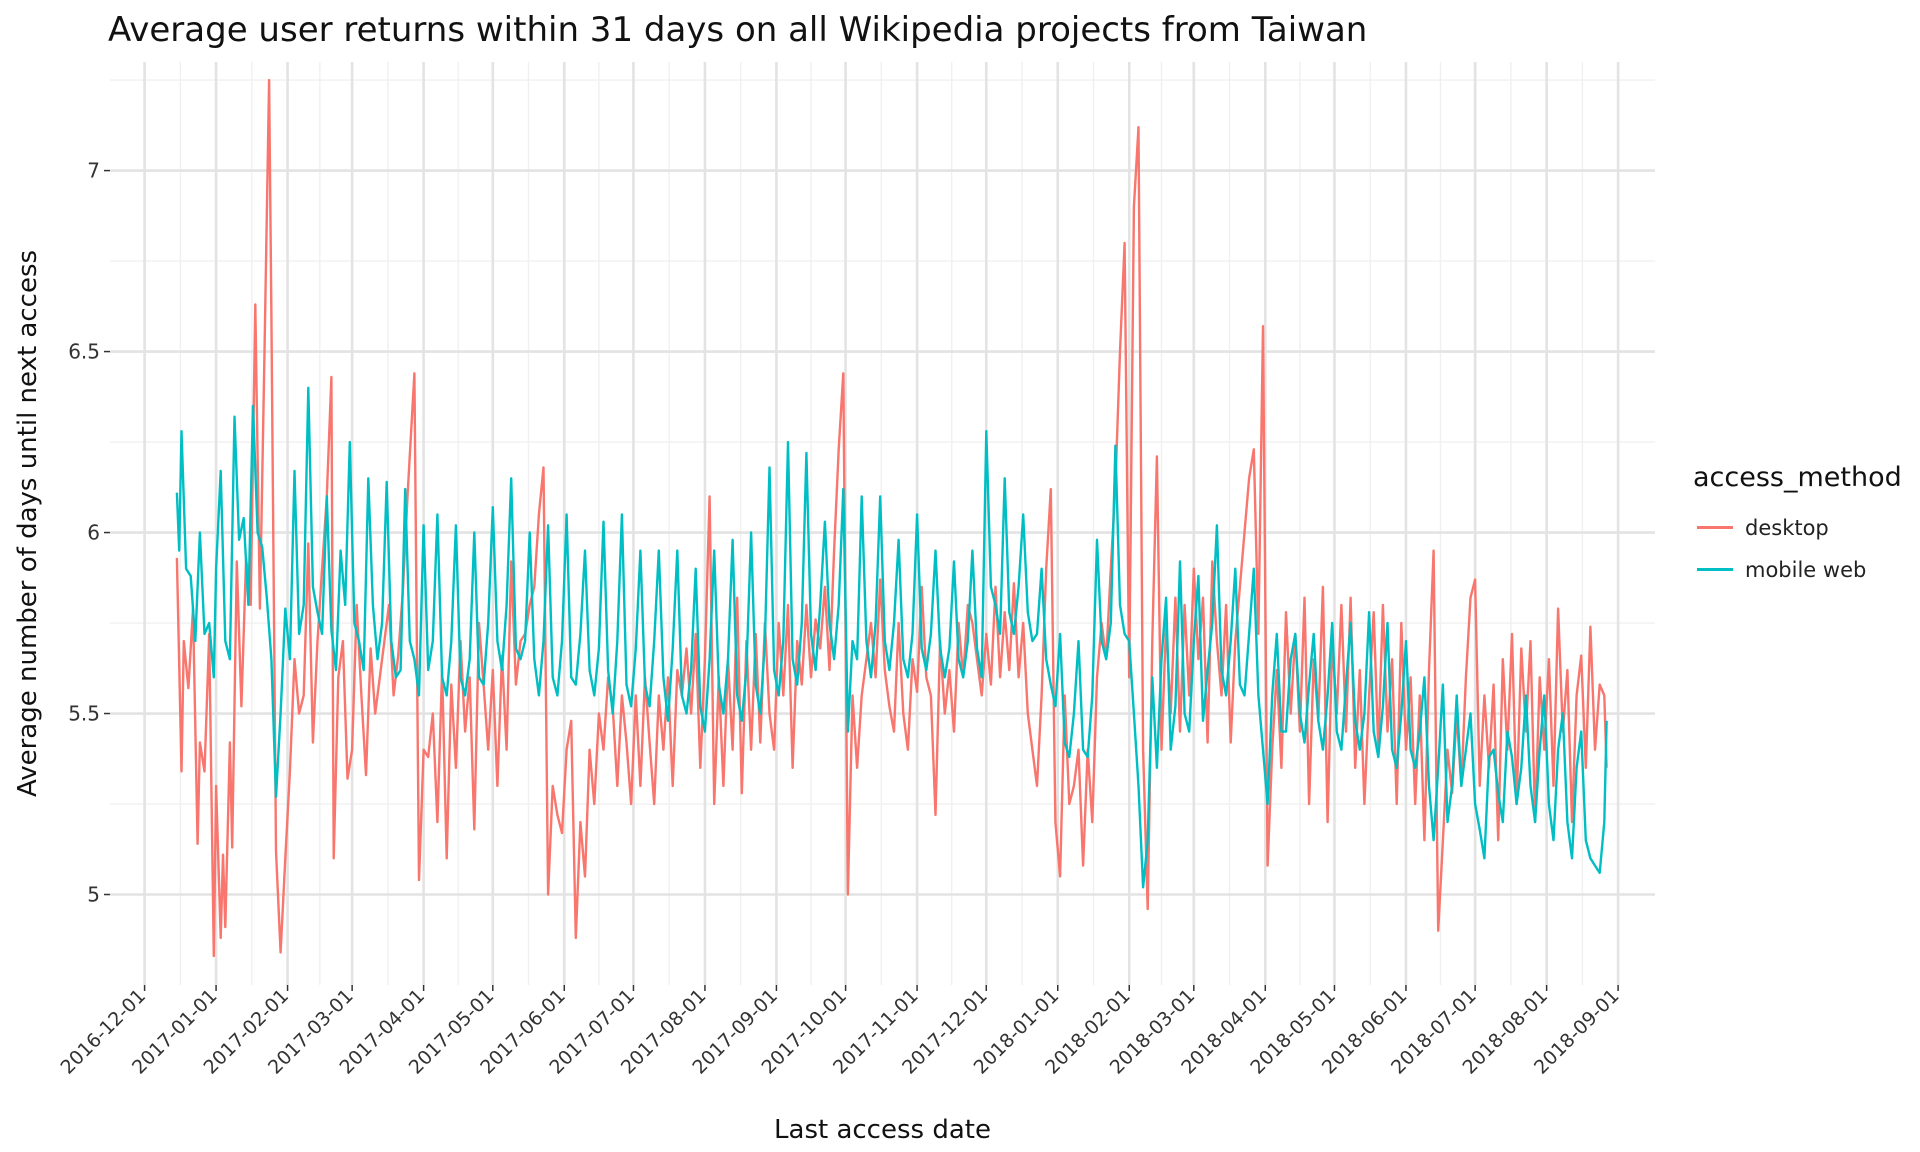 This screenshot has width=1920, height=1152. What do you see at coordinates (93, 171) in the screenshot?
I see `y-tick-label: 7` at bounding box center [93, 171].